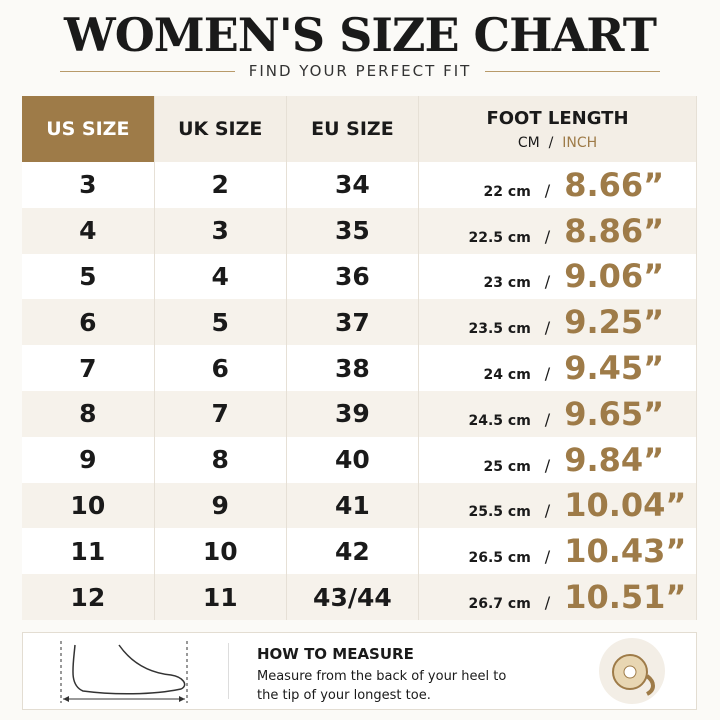 This screenshot has height=720, width=720. I want to click on length-cell: 25.5 cm / 10.04”, so click(557, 505).